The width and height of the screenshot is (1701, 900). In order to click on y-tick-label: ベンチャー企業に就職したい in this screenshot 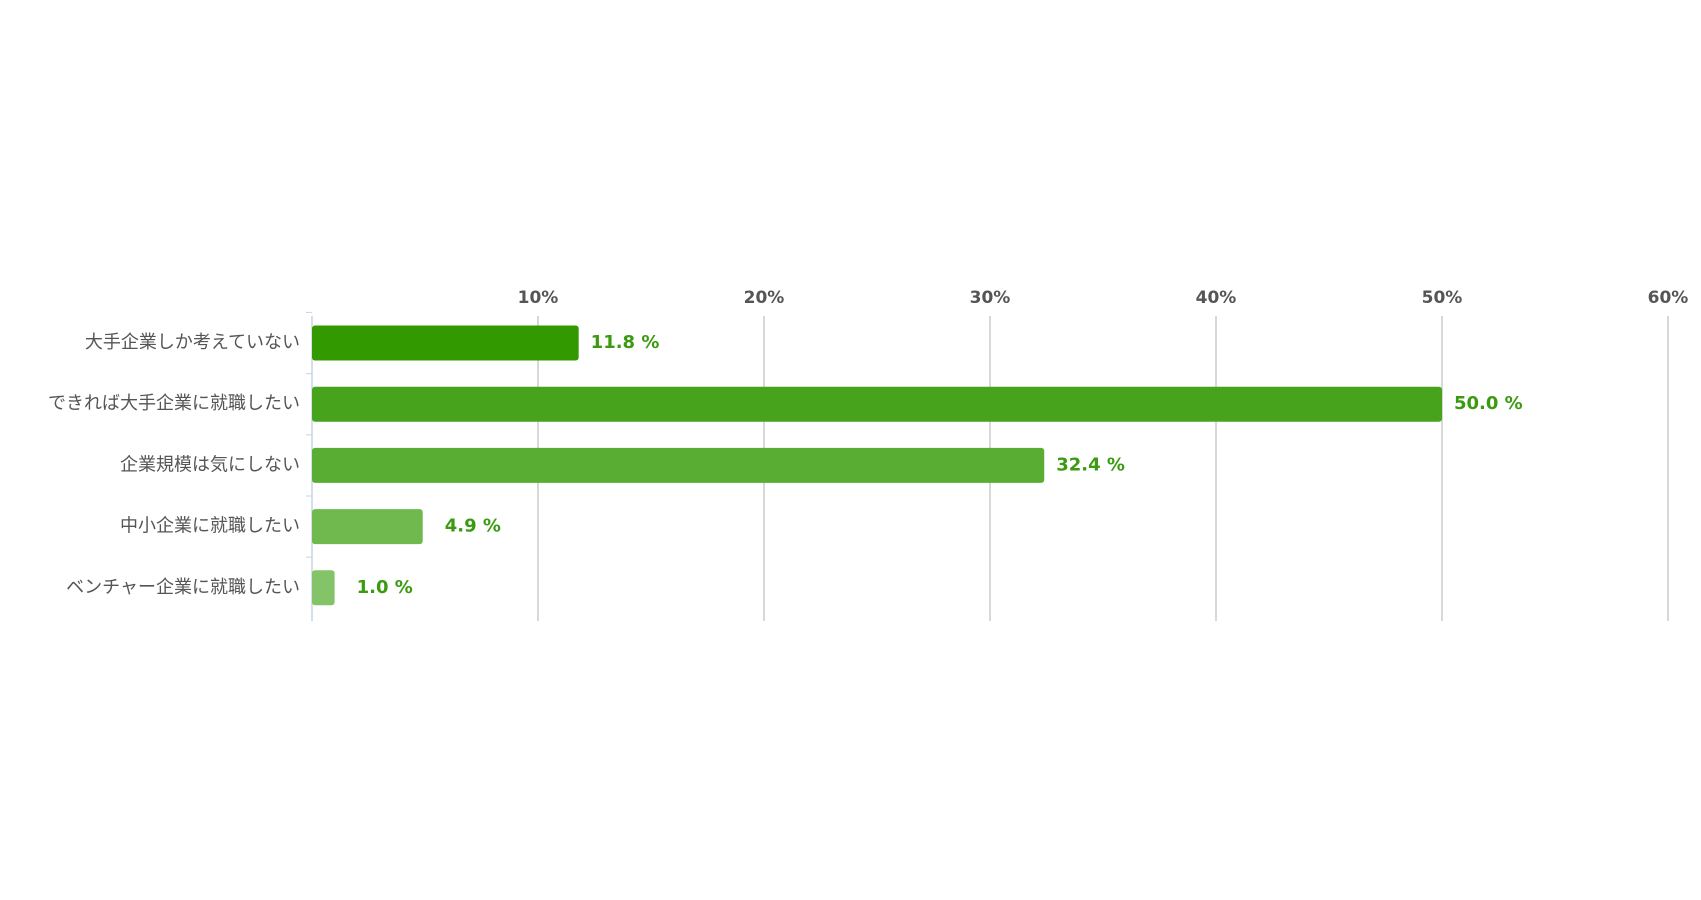, I will do `click(183, 587)`.